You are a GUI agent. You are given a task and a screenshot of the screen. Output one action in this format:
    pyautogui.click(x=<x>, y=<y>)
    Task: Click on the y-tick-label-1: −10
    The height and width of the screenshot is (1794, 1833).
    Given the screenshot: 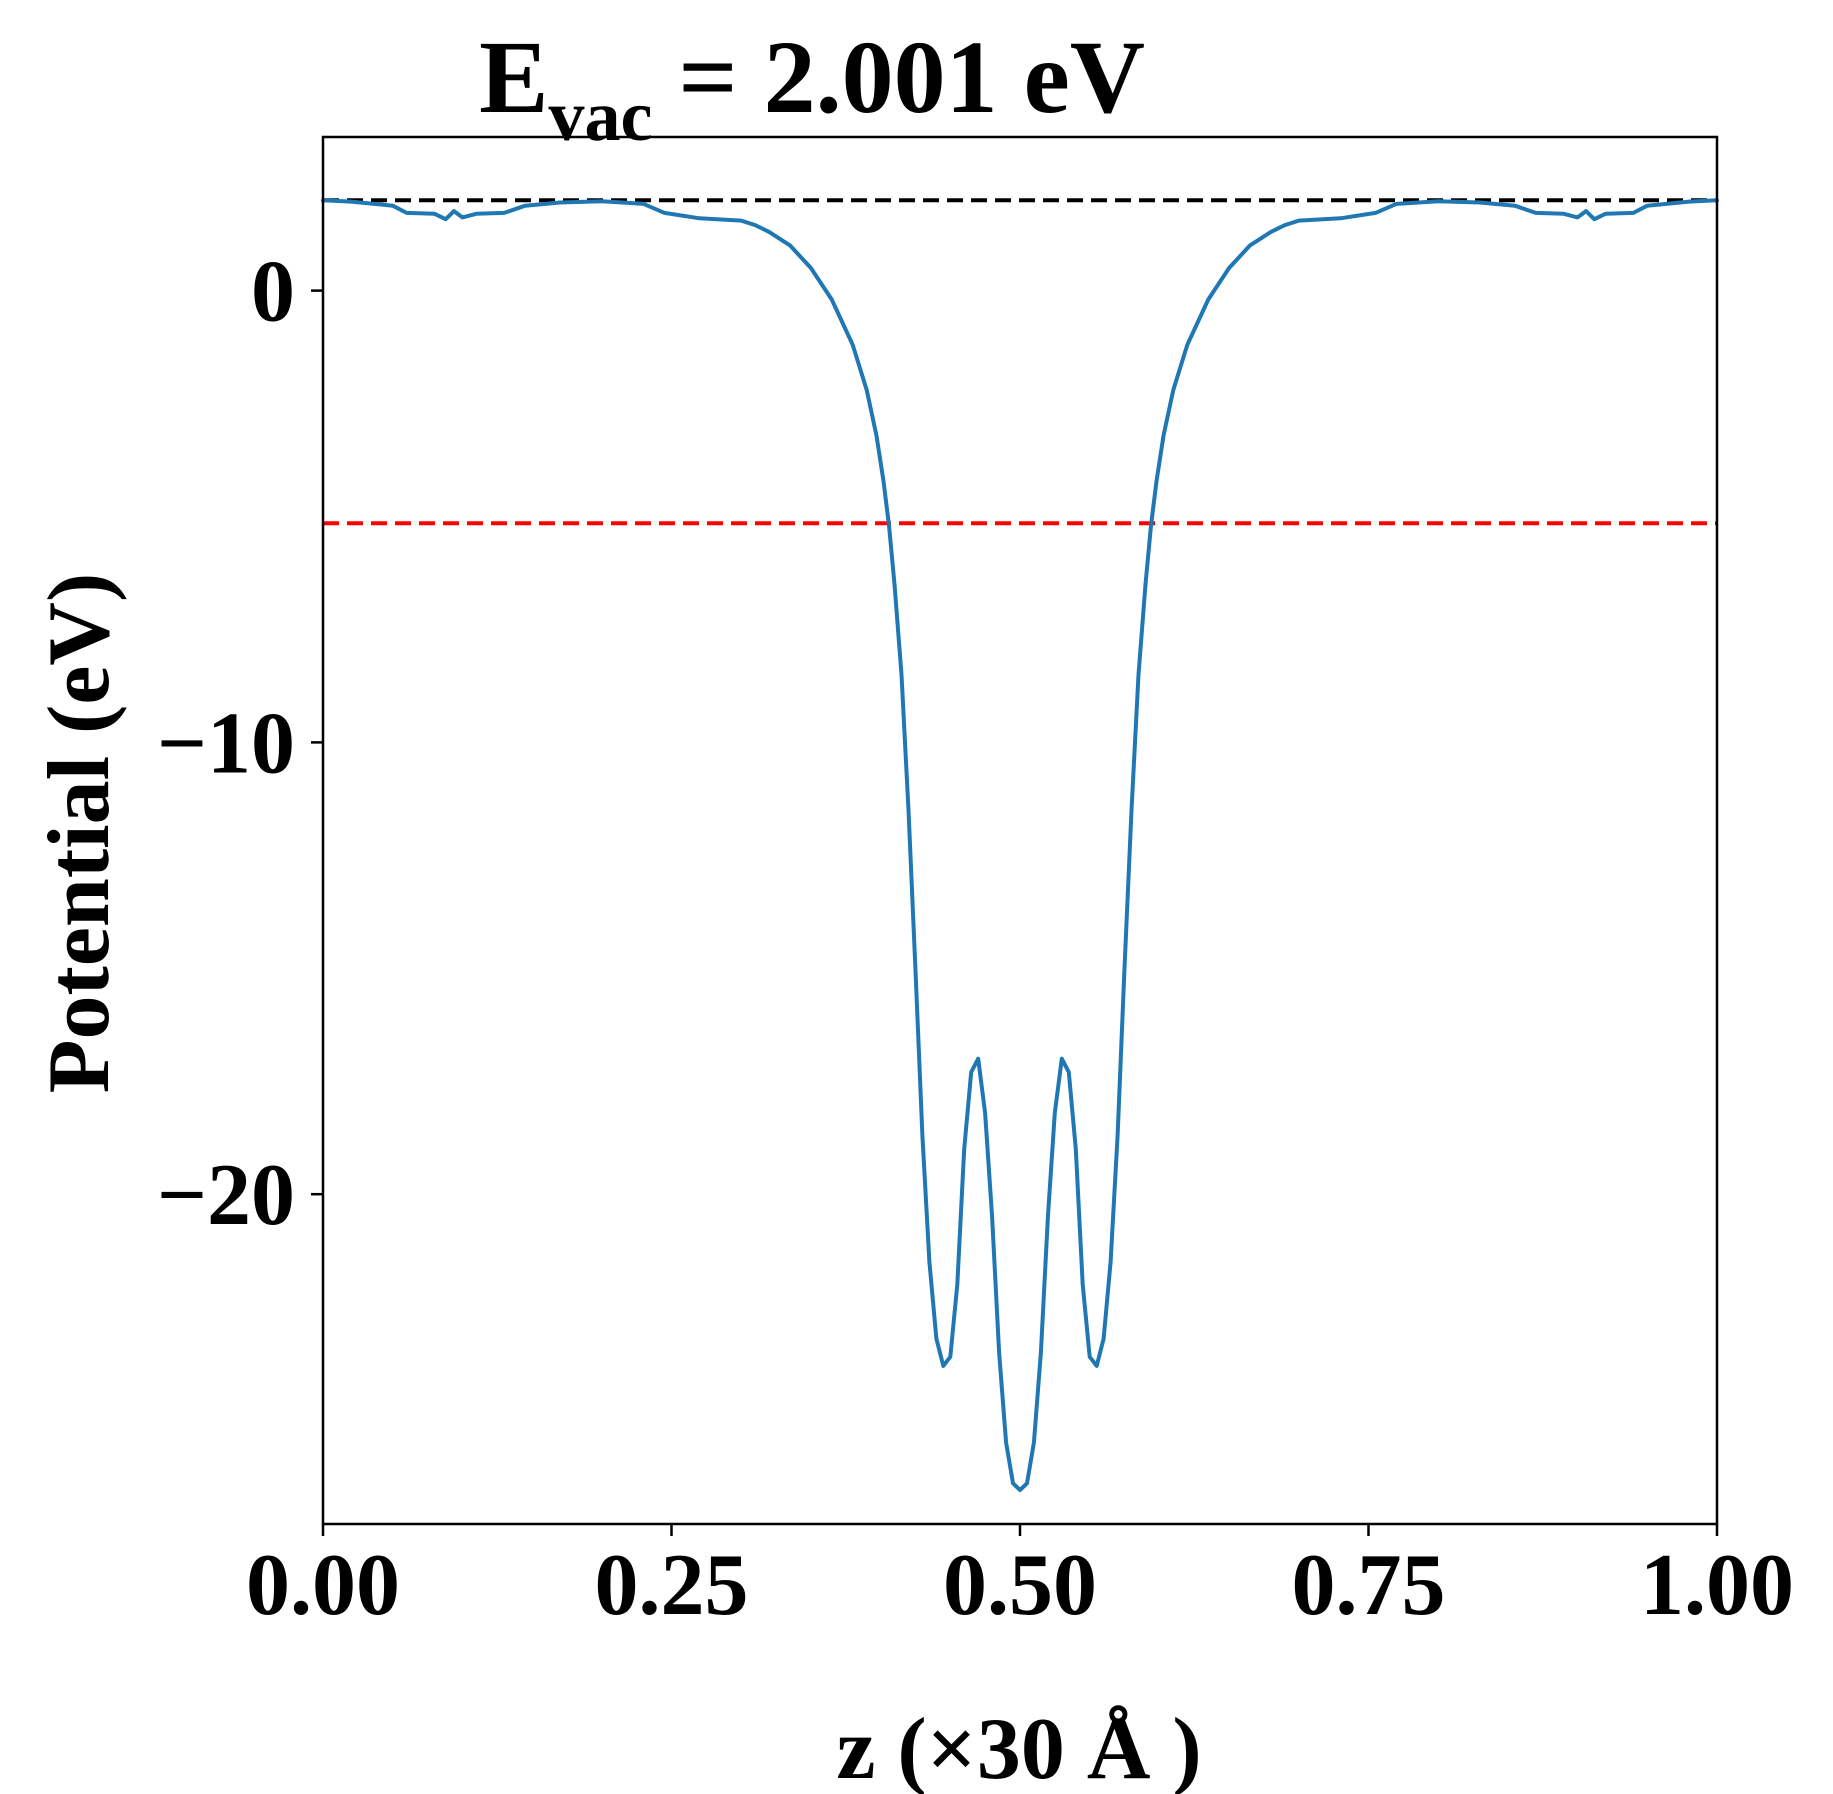 What is the action you would take?
    pyautogui.click(x=226, y=743)
    